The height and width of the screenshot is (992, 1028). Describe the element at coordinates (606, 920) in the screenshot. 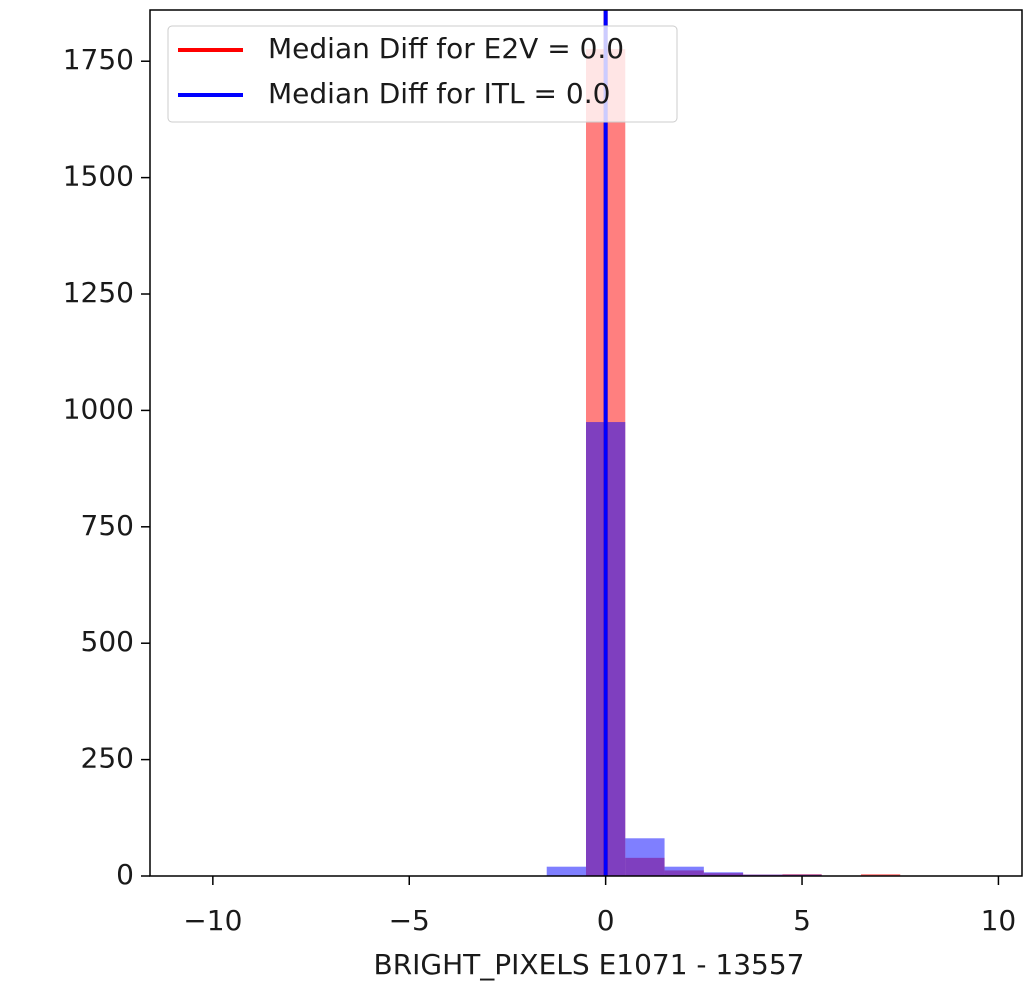

I see `x-tick-label: 0` at that location.